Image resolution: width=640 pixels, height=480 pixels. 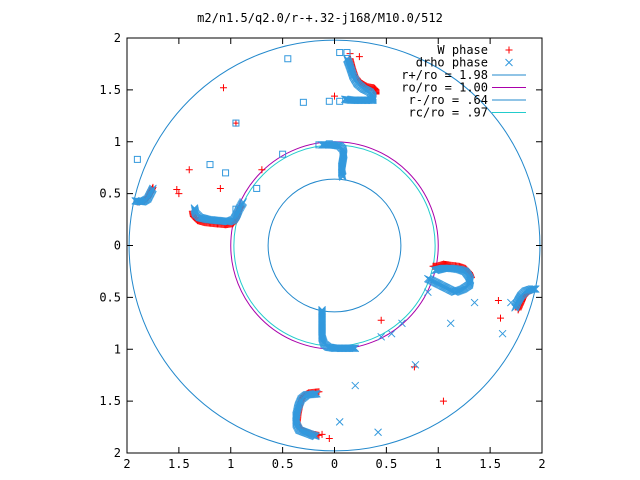 What do you see at coordinates (428, 278) in the screenshot?
I see `curve-8-point` at bounding box center [428, 278].